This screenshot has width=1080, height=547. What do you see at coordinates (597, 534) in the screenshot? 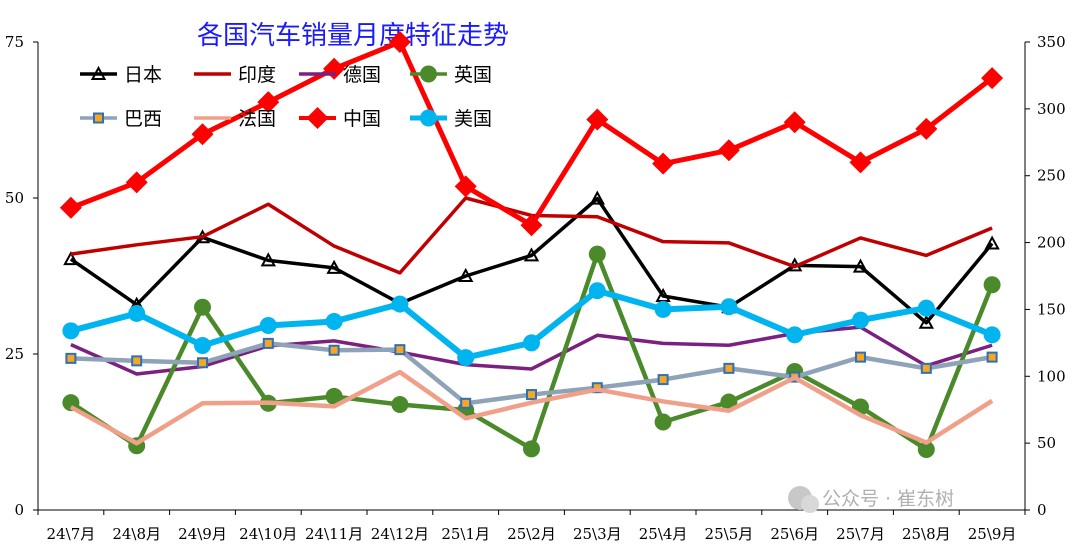
I see `x-tick-label: 25\3月` at bounding box center [597, 534].